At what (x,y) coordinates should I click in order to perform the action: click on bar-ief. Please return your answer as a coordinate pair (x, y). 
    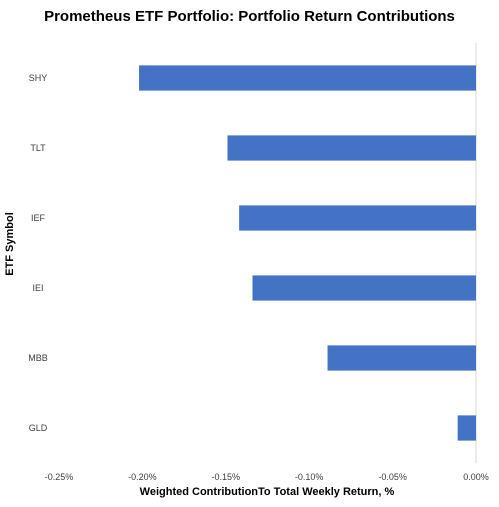
    Looking at the image, I should click on (357, 218).